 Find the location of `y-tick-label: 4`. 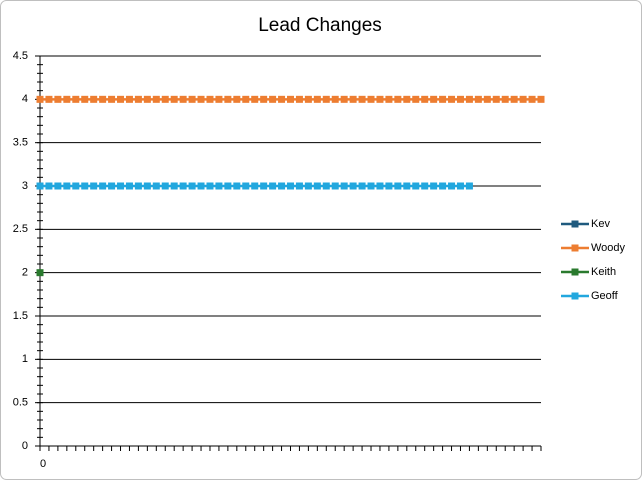

y-tick-label: 4 is located at coordinates (25, 99).